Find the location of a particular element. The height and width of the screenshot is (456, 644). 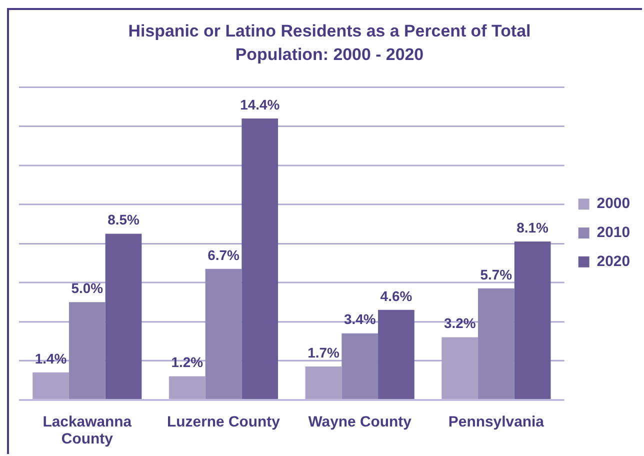

legend-label: 2020 is located at coordinates (613, 261).